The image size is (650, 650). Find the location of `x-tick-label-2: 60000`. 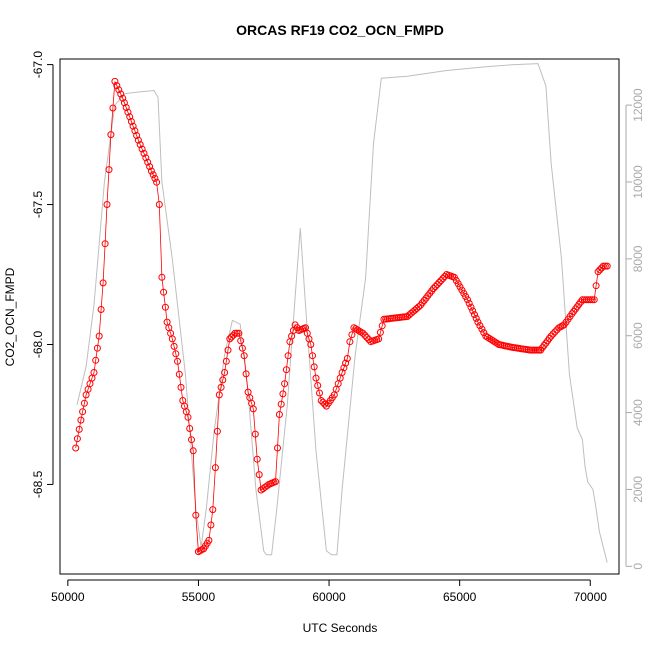

x-tick-label-2: 60000 is located at coordinates (329, 597).